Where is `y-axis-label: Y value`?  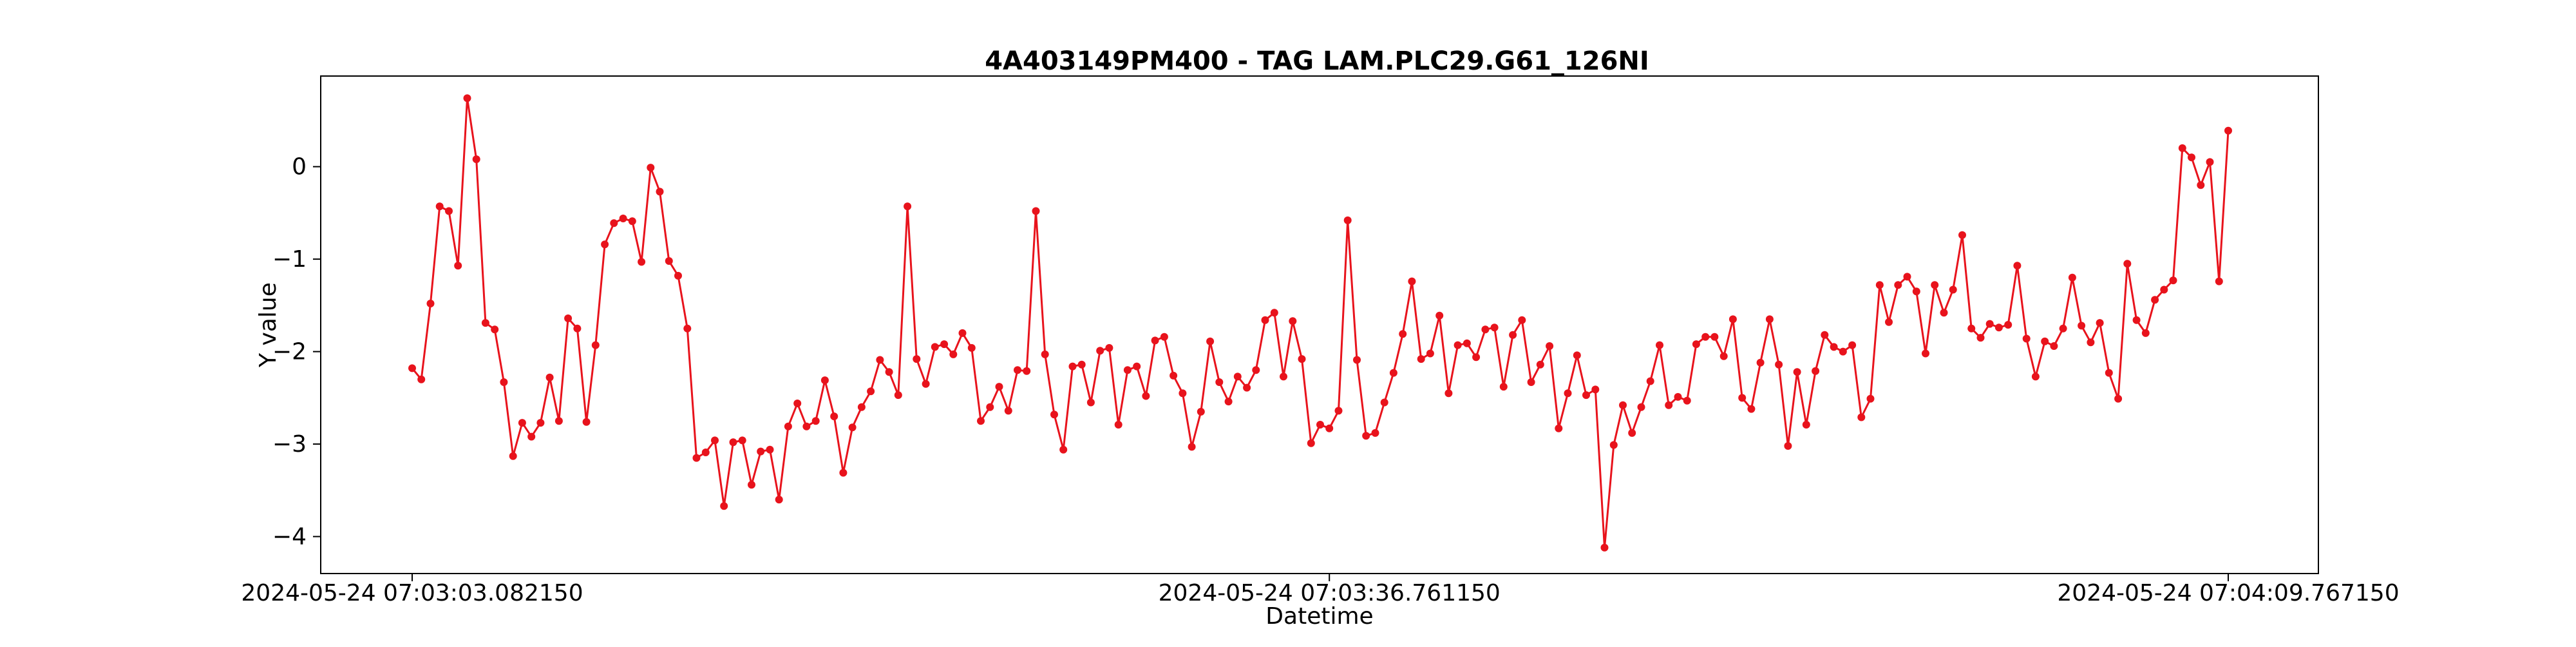 y-axis-label: Y value is located at coordinates (268, 325).